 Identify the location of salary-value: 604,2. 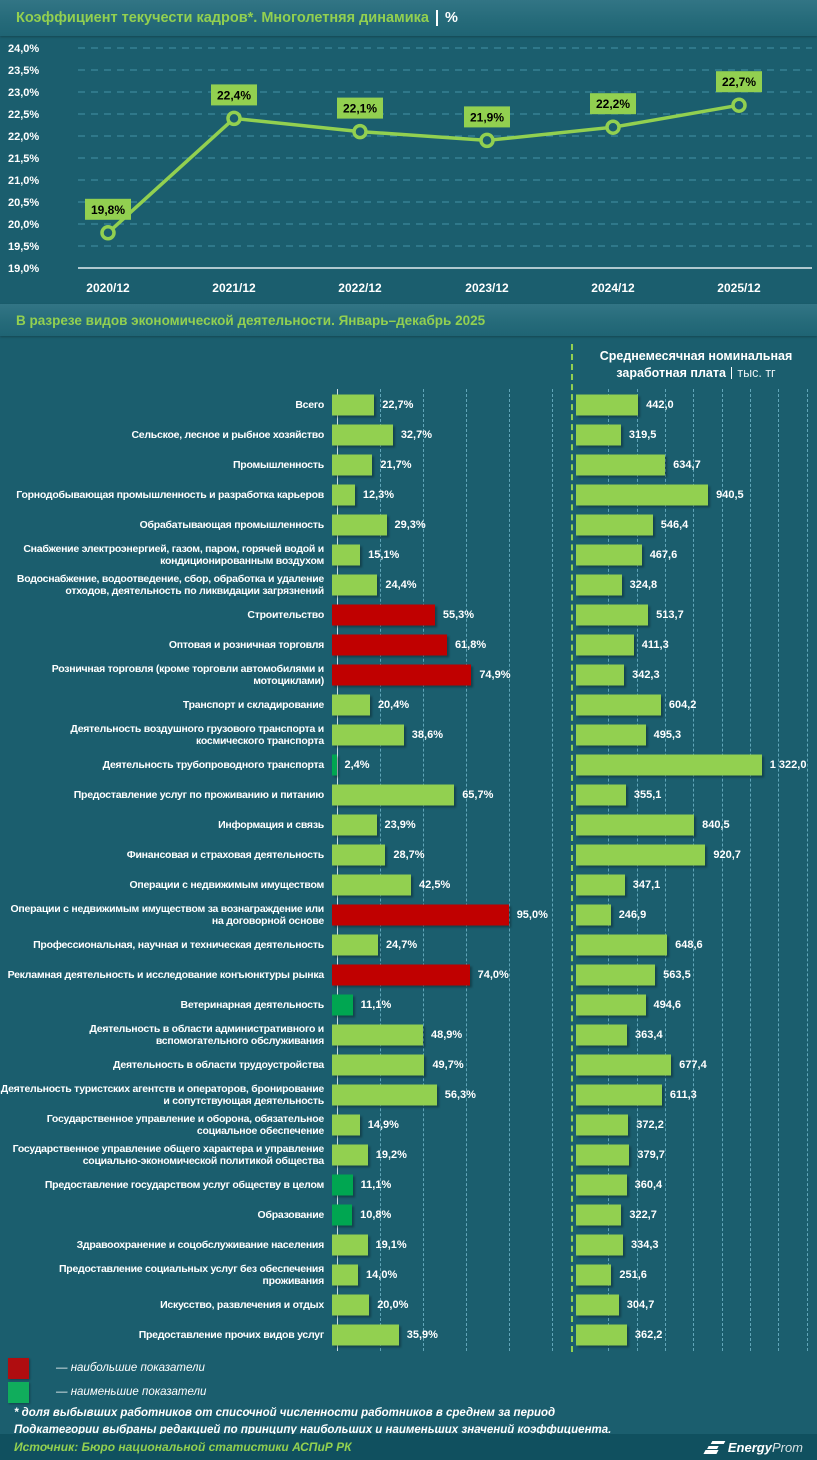
(682, 705).